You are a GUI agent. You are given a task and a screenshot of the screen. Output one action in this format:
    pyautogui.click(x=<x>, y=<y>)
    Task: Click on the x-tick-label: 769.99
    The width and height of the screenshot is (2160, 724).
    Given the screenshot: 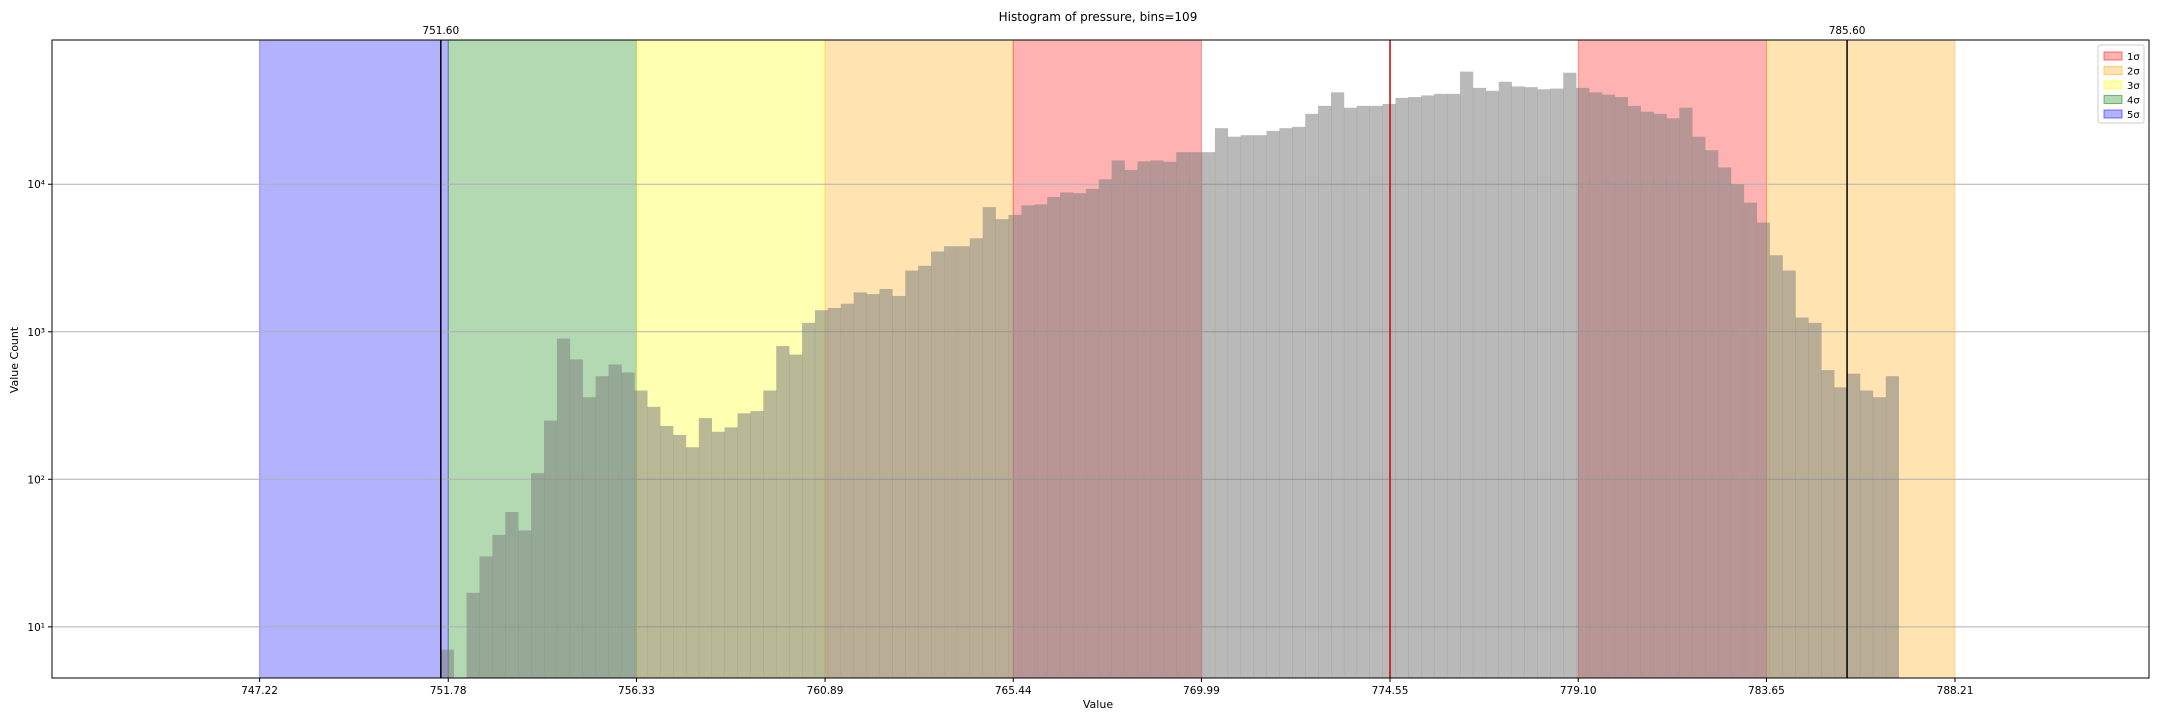 What is the action you would take?
    pyautogui.click(x=1201, y=691)
    